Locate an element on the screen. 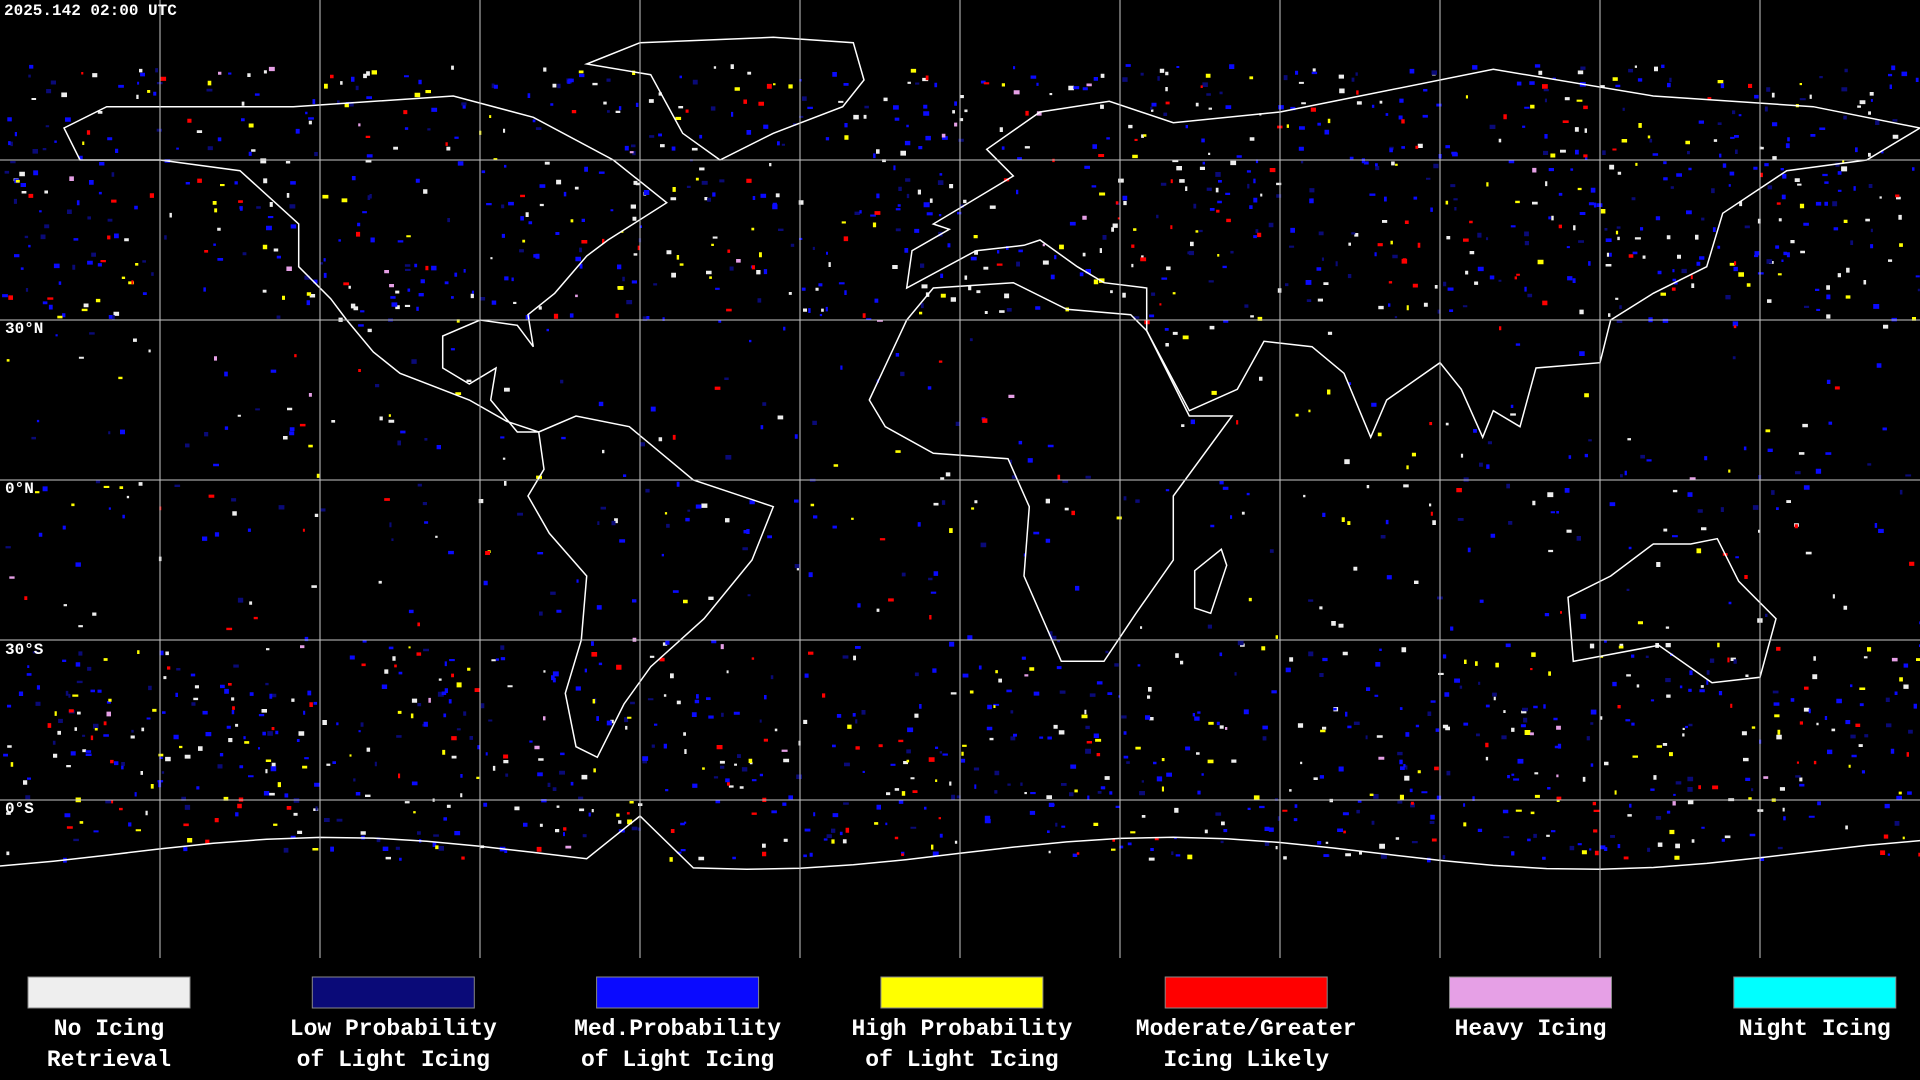  timestamp: 2025.142 02:00 UTC is located at coordinates (90, 11).